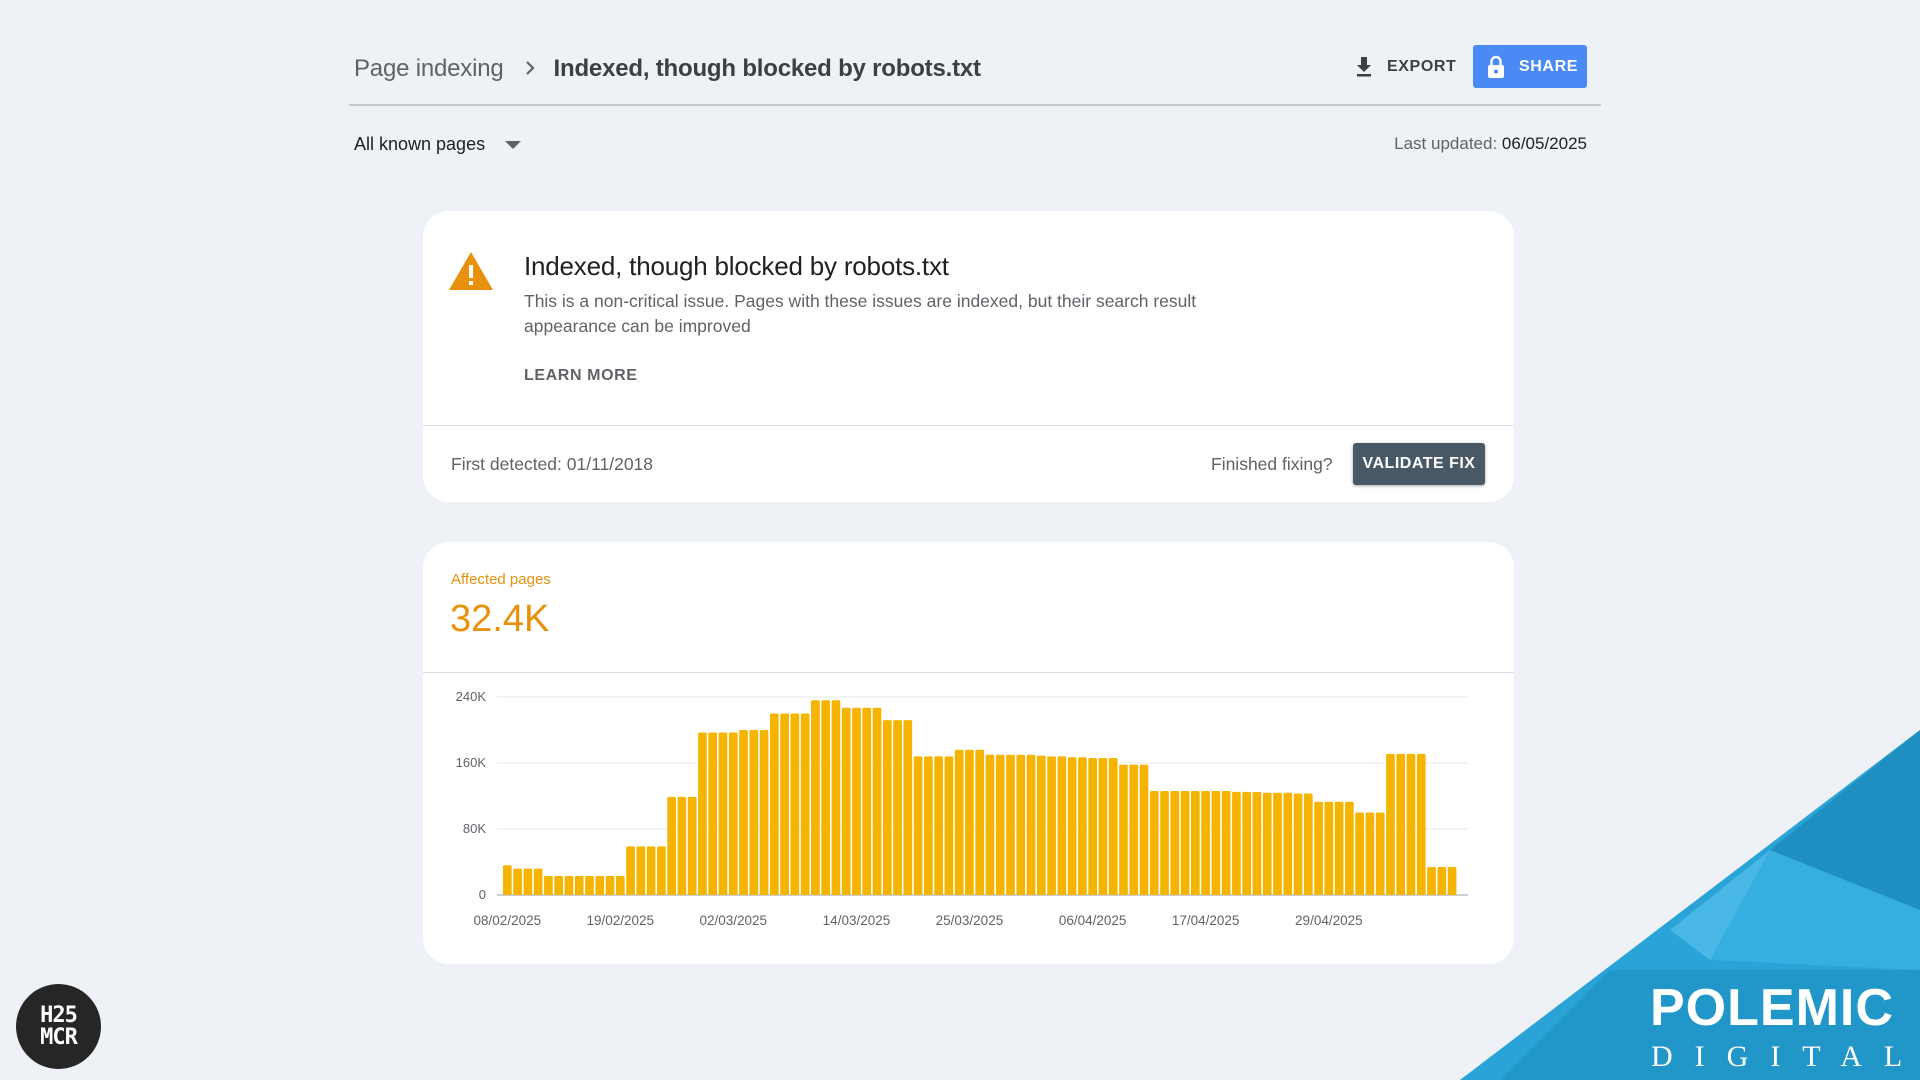  Describe the element at coordinates (471, 762) in the screenshot. I see `y-tick-label: 160K` at that location.